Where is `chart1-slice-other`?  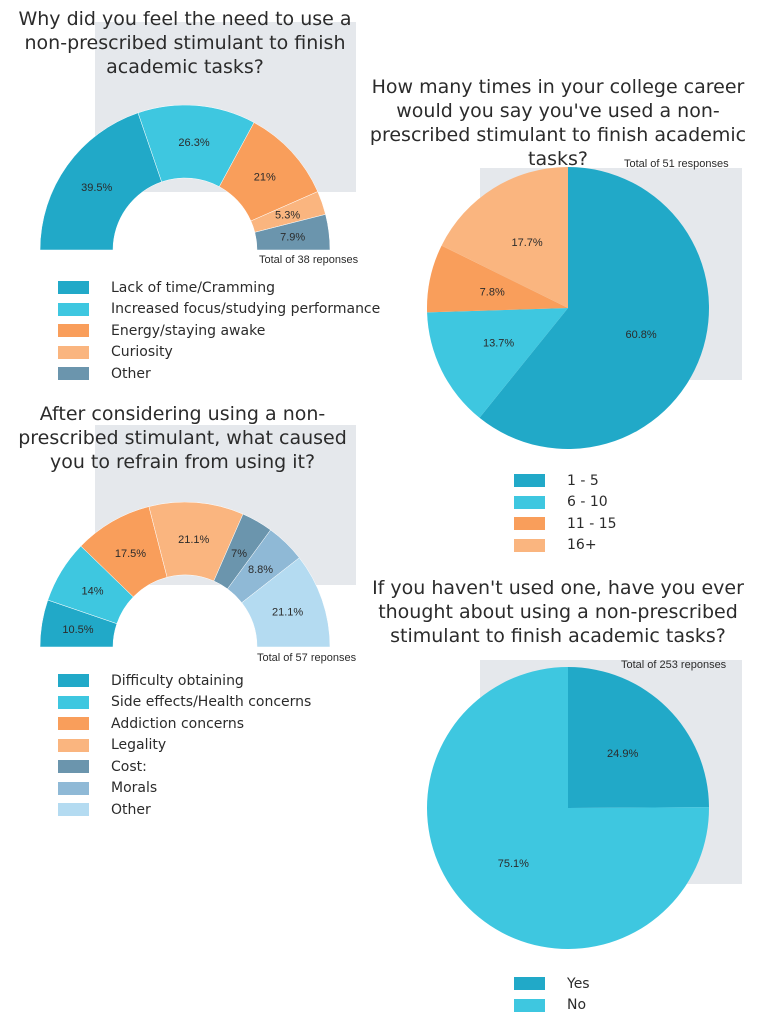 chart1-slice-other is located at coordinates (292, 232).